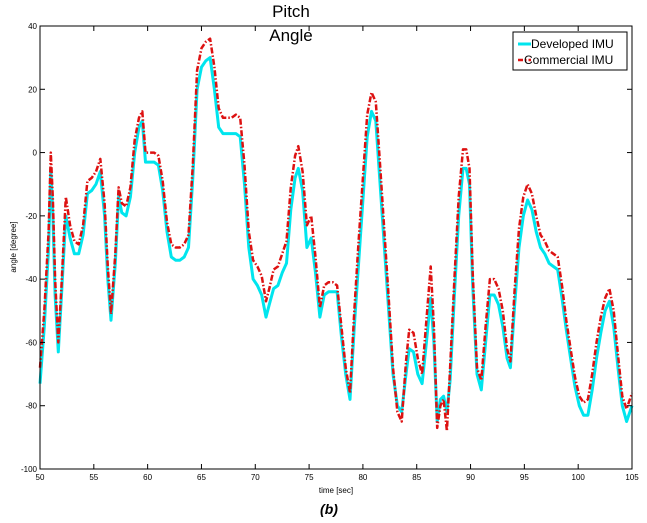 The height and width of the screenshot is (523, 647). Describe the element at coordinates (32, 26) in the screenshot. I see `y-tick-label: 40` at that location.